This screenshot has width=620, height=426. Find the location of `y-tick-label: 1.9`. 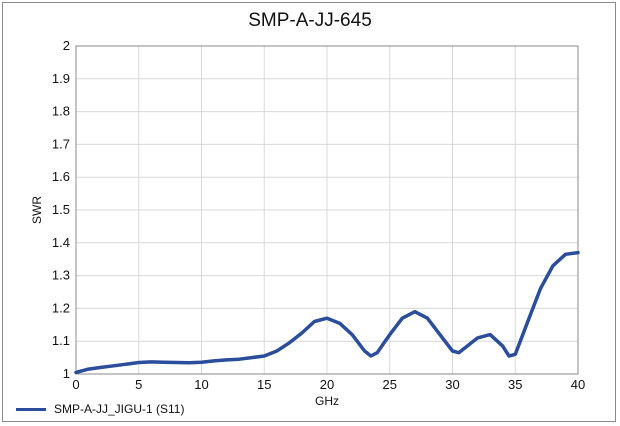

y-tick-label: 1.9 is located at coordinates (61, 78).